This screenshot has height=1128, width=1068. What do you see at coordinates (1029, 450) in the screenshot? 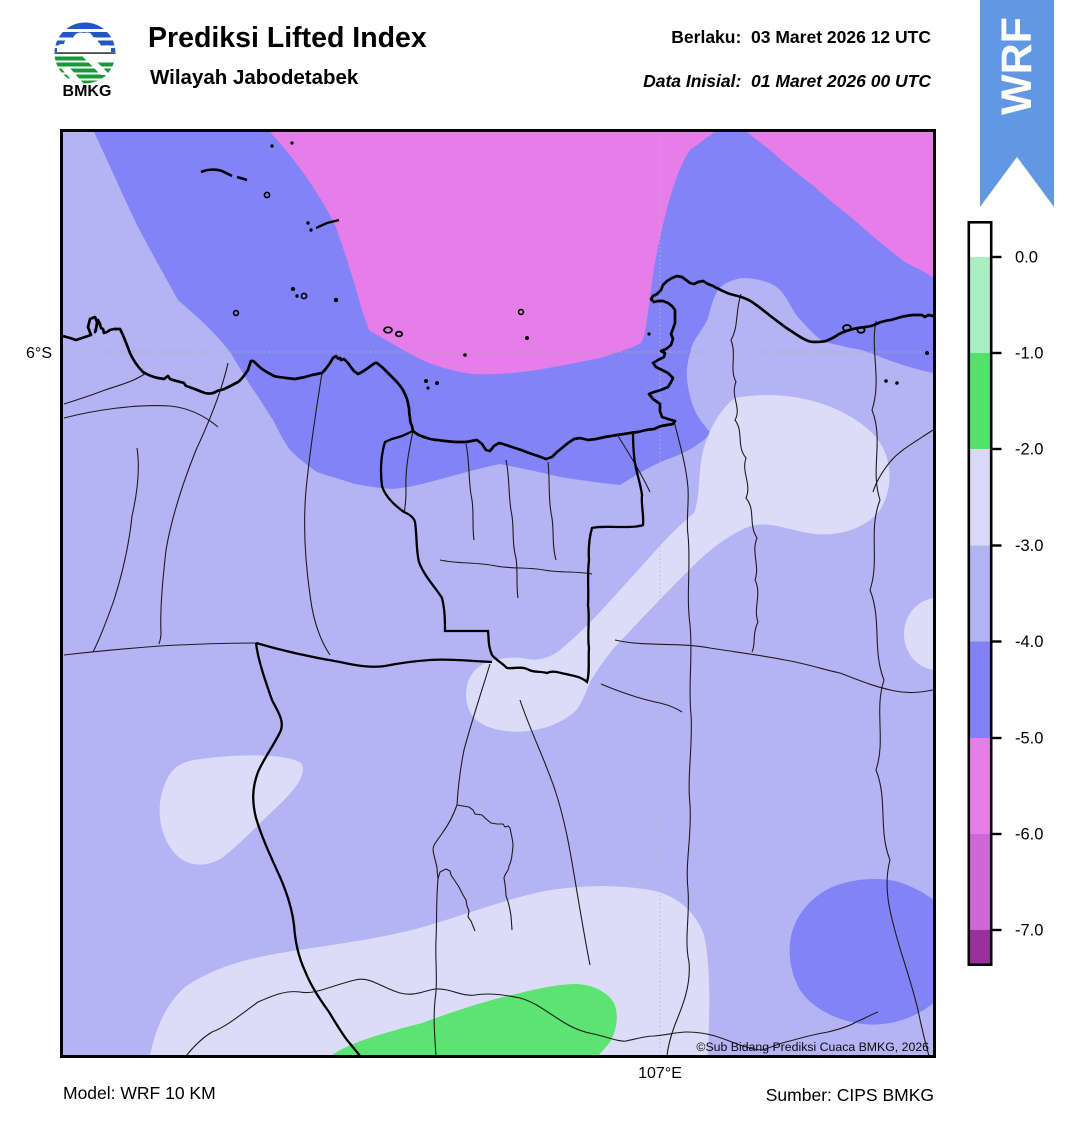
I see `svg-text: -2.0` at bounding box center [1029, 450].